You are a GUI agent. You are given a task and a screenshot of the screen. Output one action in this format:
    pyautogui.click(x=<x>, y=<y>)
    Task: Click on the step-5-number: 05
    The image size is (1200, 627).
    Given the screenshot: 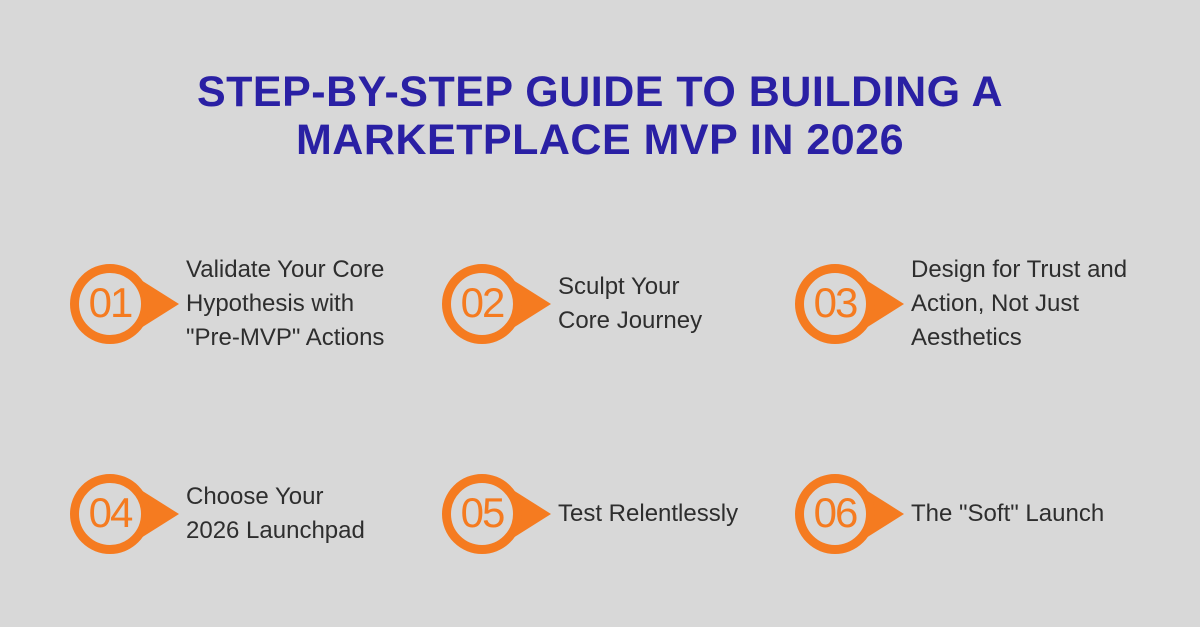 What is the action you would take?
    pyautogui.click(x=483, y=512)
    